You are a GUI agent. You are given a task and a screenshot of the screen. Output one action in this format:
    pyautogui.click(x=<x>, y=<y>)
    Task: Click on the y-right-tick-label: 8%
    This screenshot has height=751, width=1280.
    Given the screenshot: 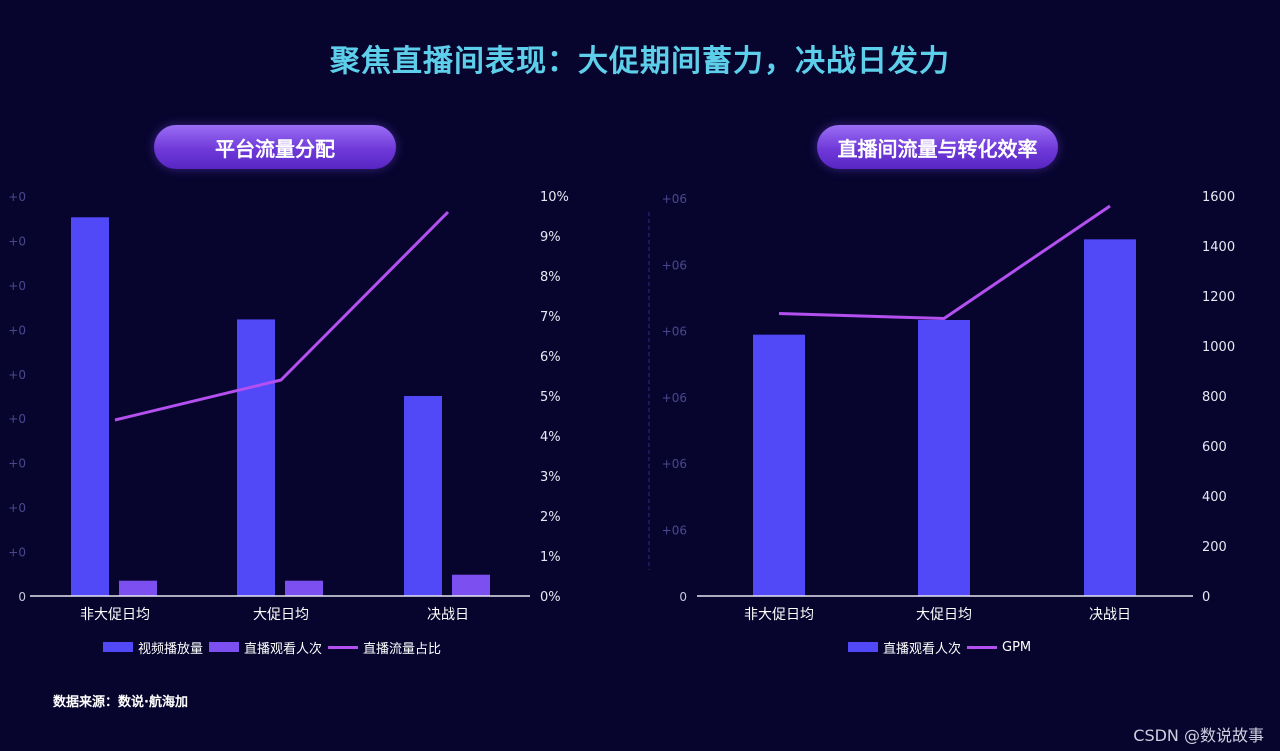 What is the action you would take?
    pyautogui.click(x=550, y=277)
    